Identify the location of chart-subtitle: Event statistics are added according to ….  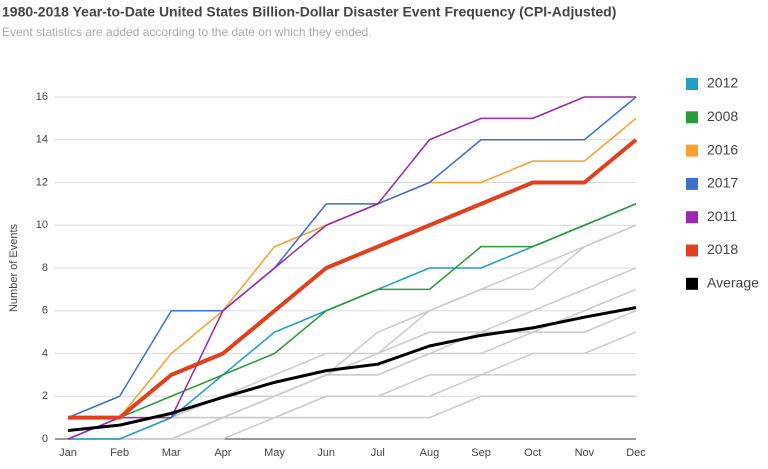
(187, 32).